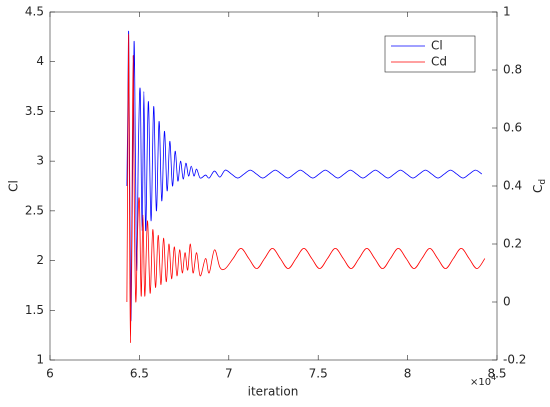 The height and width of the screenshot is (407, 550). I want to click on y2-tick-label: 0.4, so click(512, 186).